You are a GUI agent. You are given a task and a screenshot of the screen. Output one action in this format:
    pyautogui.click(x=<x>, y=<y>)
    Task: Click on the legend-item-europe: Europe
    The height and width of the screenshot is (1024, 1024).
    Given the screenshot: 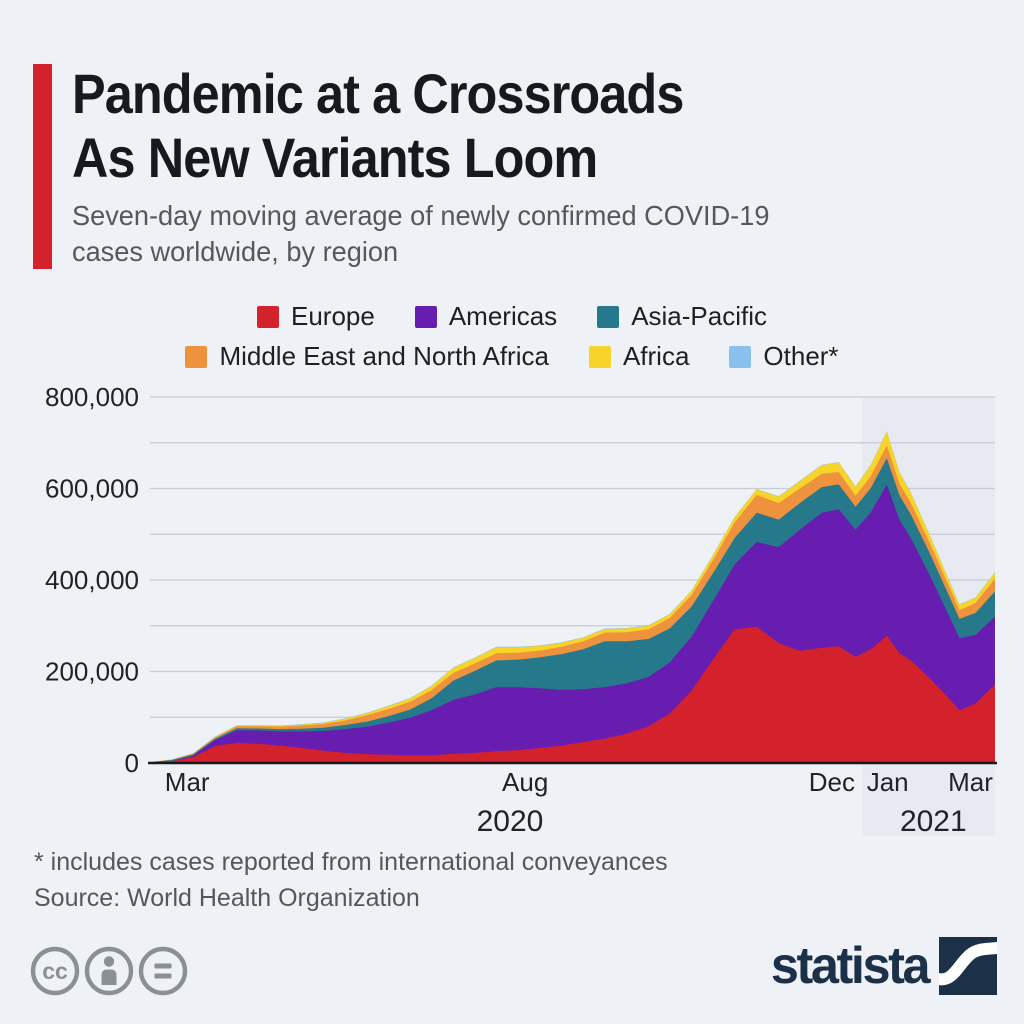 What is the action you would take?
    pyautogui.click(x=315, y=316)
    